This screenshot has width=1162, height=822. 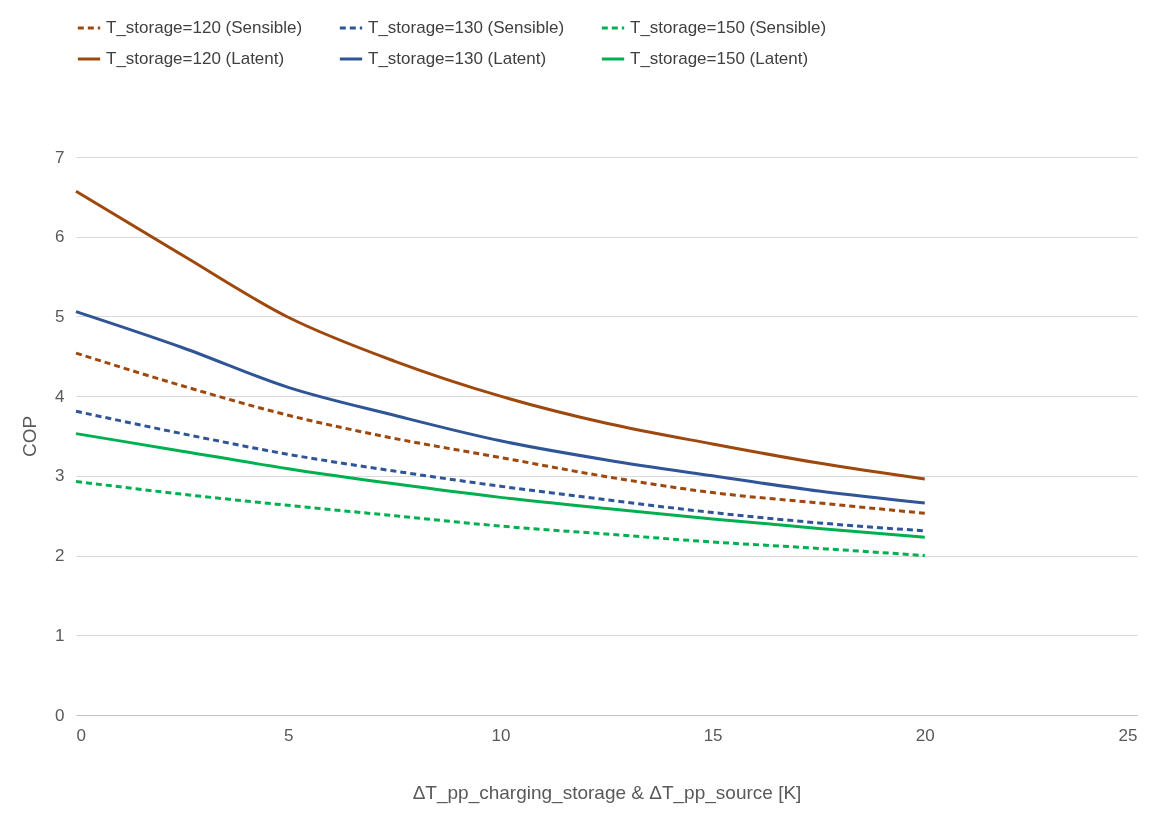 I want to click on y-tick-label: 7, so click(x=60, y=157).